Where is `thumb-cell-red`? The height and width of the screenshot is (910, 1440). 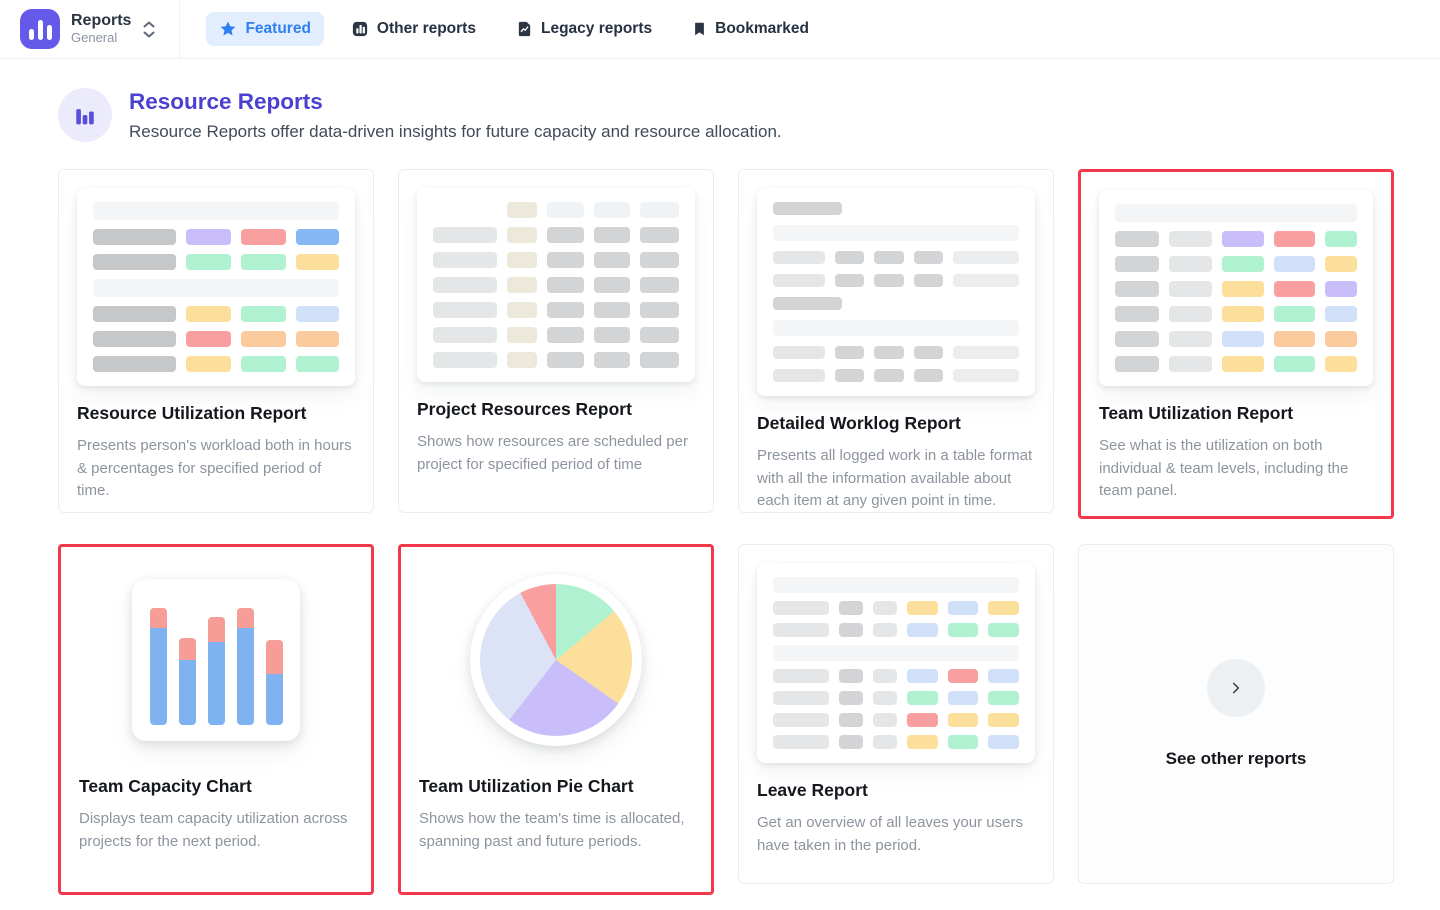 thumb-cell-red is located at coordinates (963, 676).